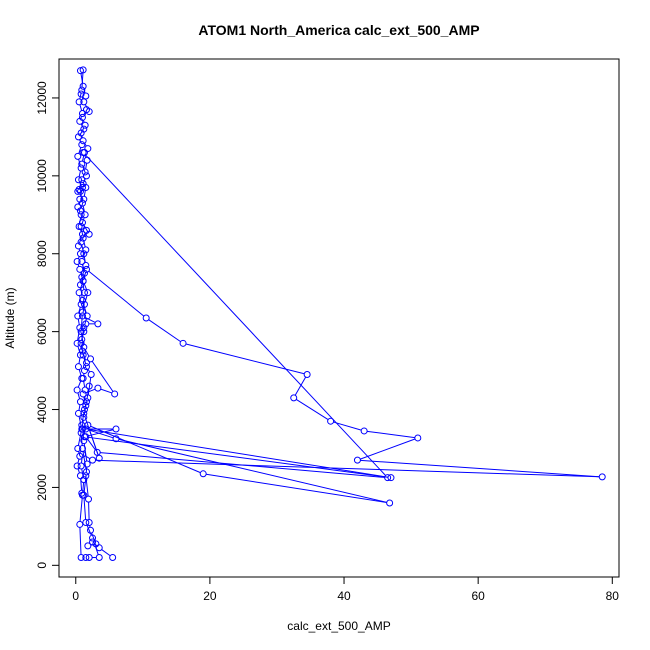  What do you see at coordinates (338, 626) in the screenshot?
I see `x-axis-label: calc_ext_500_AMP` at bounding box center [338, 626].